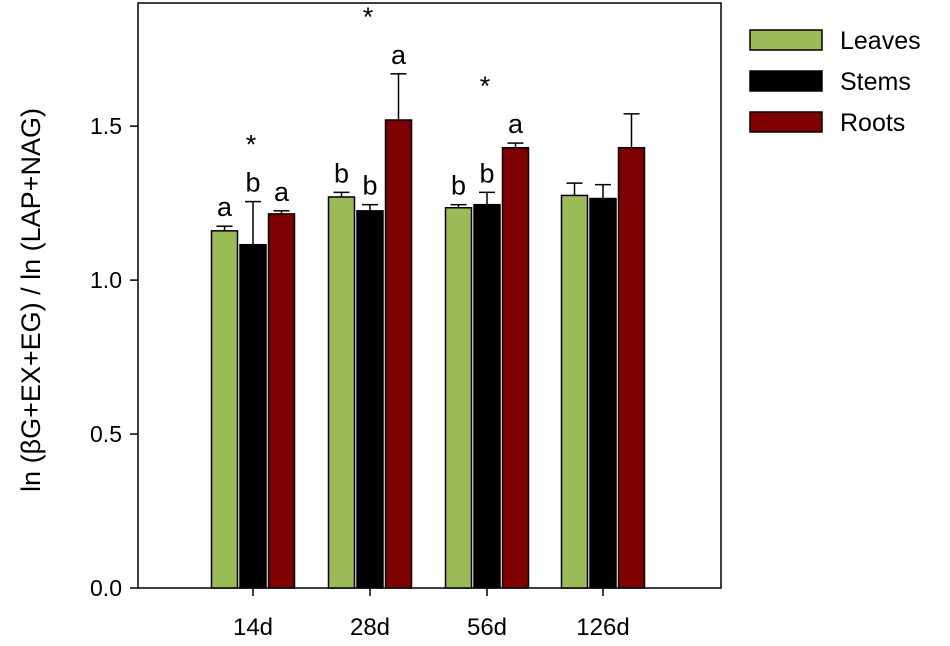 This screenshot has width=950, height=646. Describe the element at coordinates (487, 627) in the screenshot. I see `x-tick-label: 56d` at that location.